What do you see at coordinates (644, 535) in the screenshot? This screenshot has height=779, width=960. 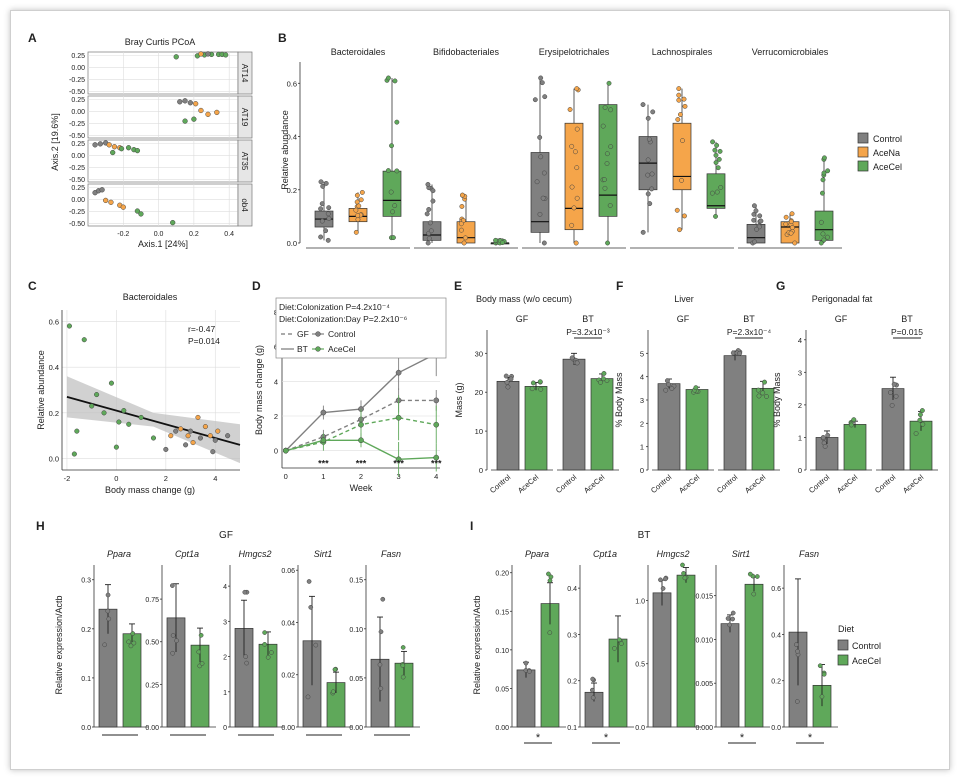 I see `chart-title: BT` at bounding box center [644, 535].